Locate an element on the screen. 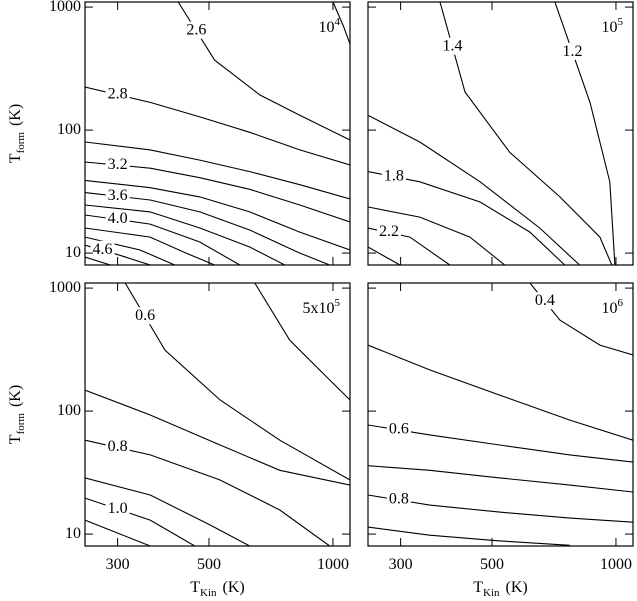  panel-annotation: 106 is located at coordinates (613, 307).